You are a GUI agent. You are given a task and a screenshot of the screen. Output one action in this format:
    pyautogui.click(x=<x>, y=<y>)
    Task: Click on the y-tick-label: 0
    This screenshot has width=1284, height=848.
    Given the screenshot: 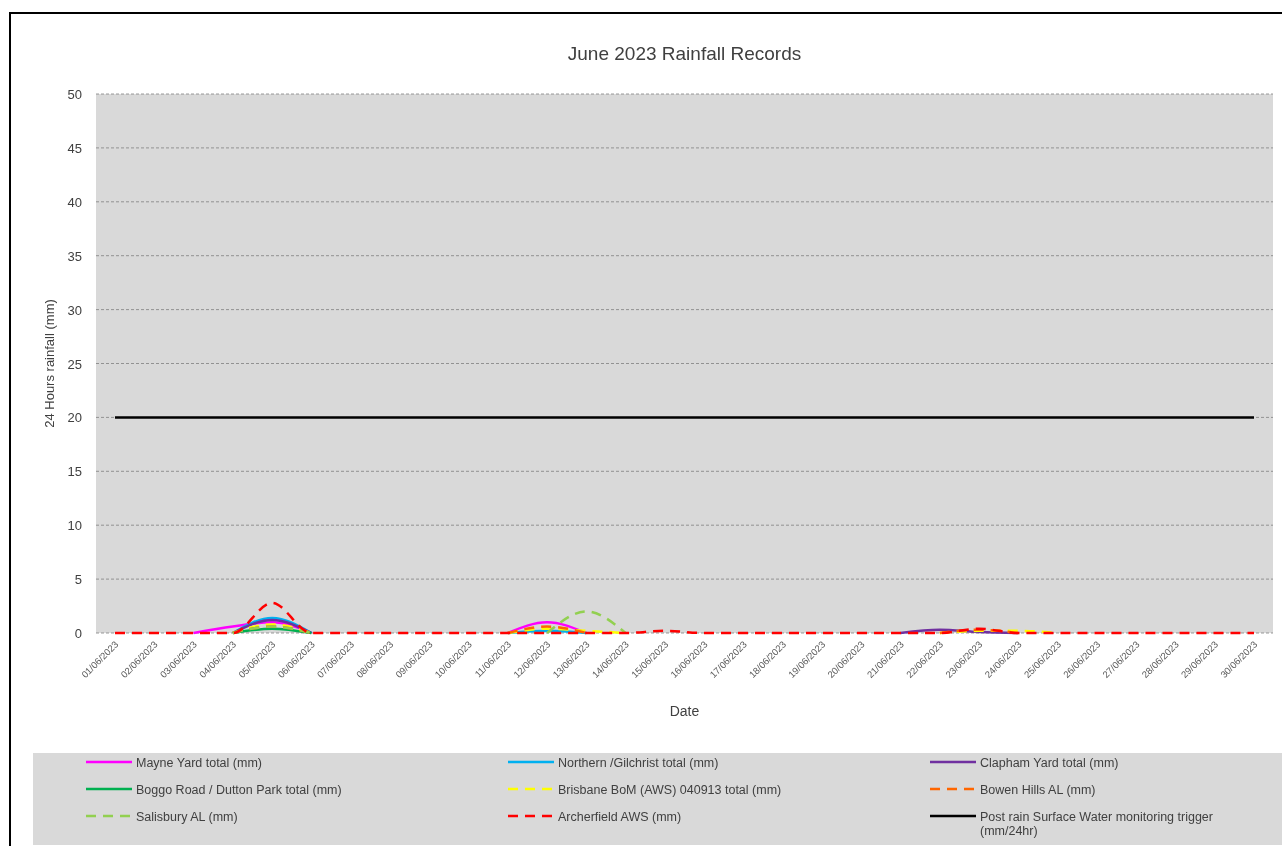 What is the action you would take?
    pyautogui.click(x=78, y=633)
    